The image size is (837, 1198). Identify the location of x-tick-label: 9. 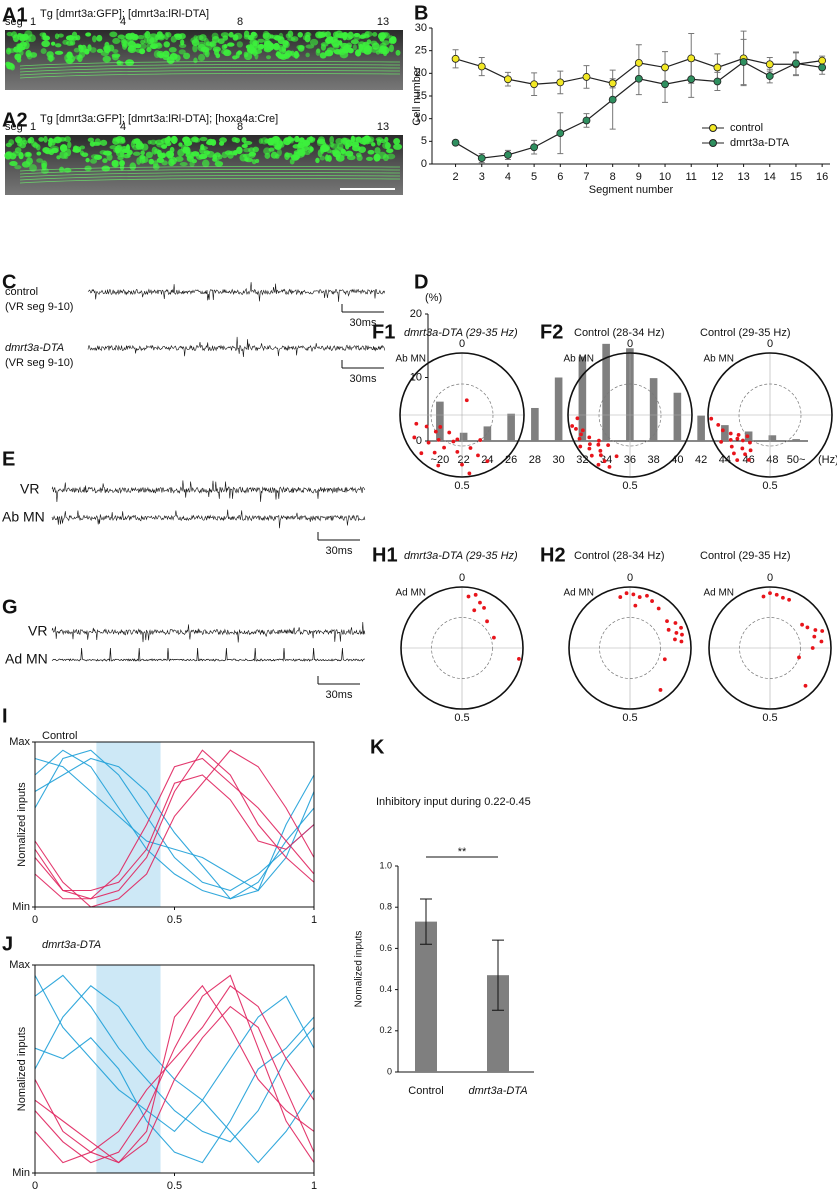
(639, 177).